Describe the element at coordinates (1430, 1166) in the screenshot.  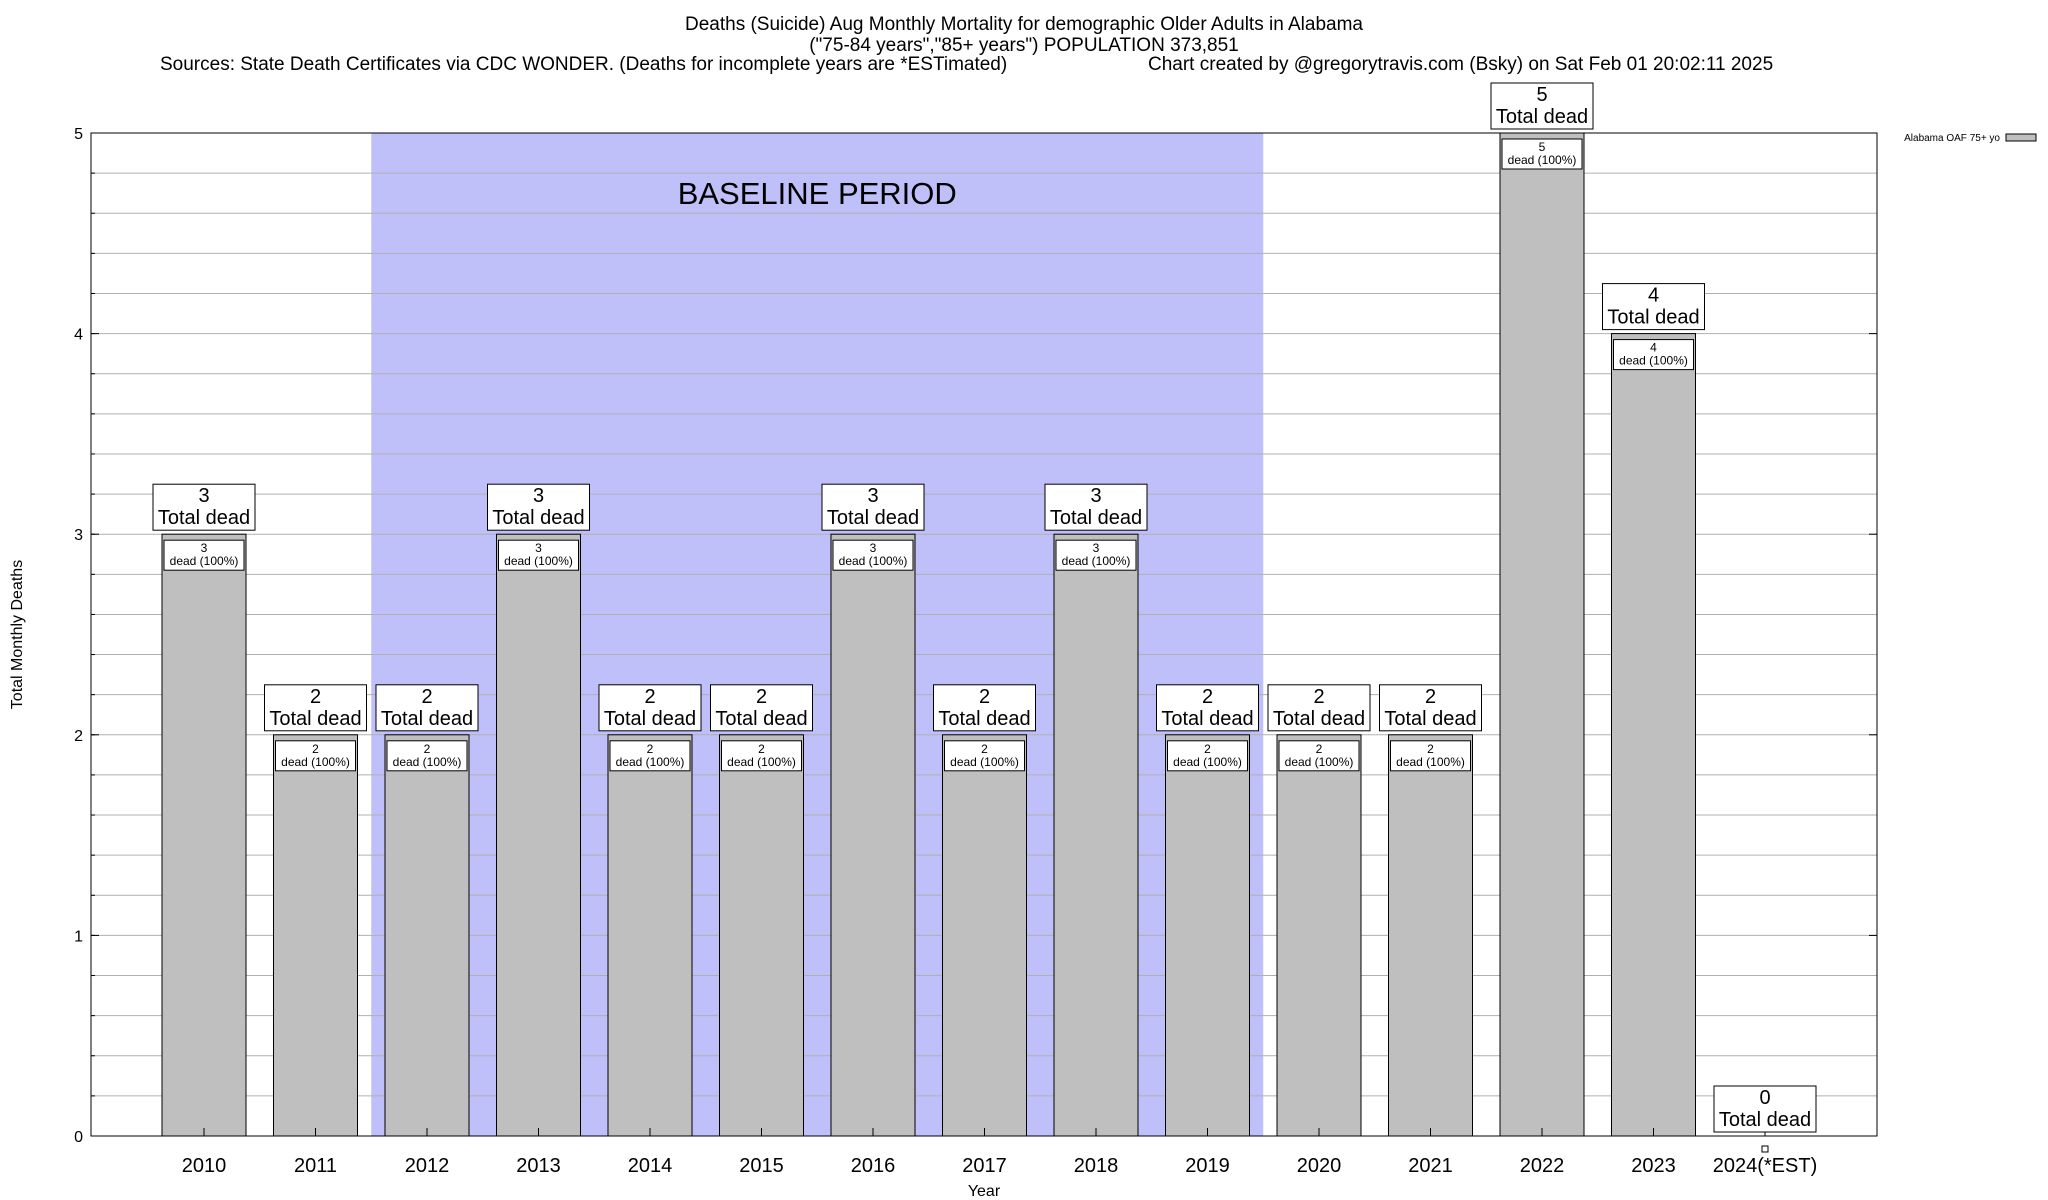
I see `x-tick-label: 2021` at that location.